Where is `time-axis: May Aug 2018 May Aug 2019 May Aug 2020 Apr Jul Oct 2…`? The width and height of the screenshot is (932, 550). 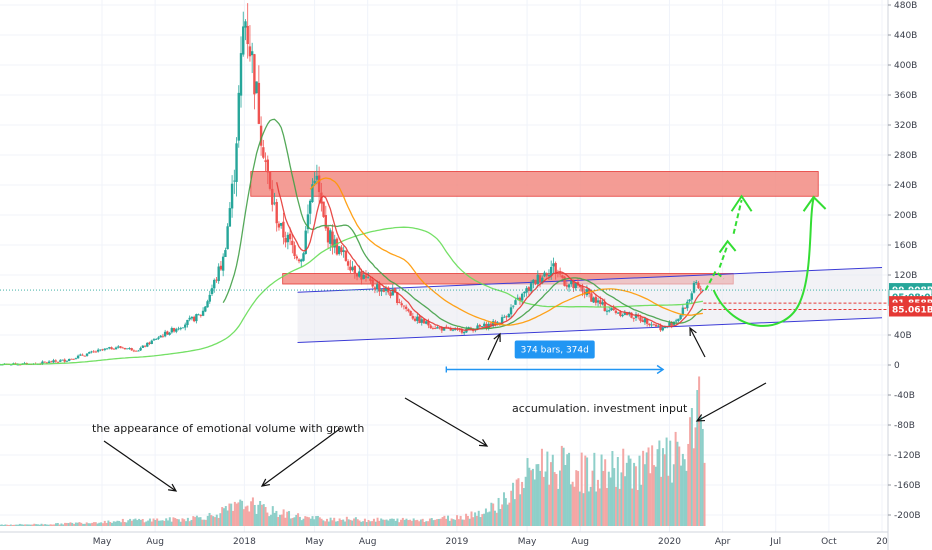 time-axis: May Aug 2018 May Aug 2019 May Aug 2020 Apr Jul Oct 2… is located at coordinates (444, 539).